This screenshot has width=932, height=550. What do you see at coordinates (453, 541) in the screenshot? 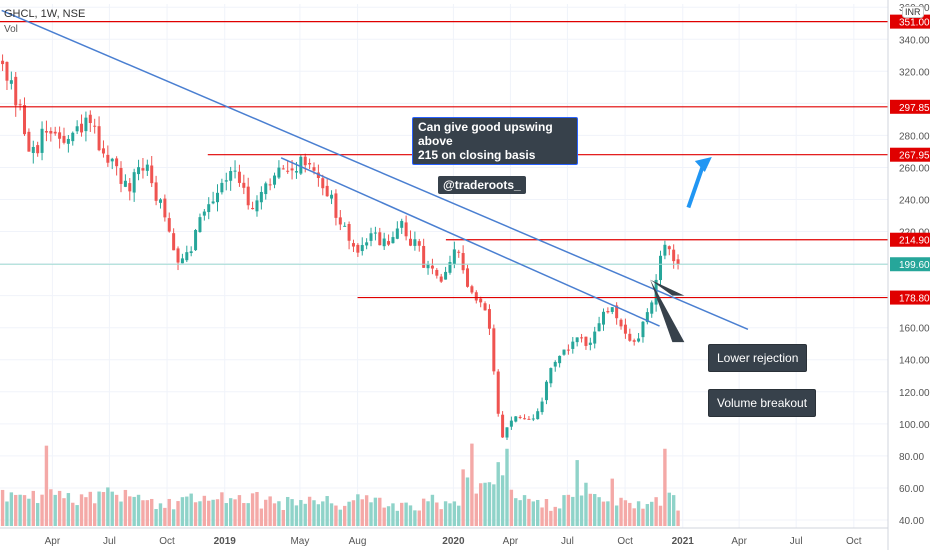
I see `x-tick-label: 2020` at bounding box center [453, 541].